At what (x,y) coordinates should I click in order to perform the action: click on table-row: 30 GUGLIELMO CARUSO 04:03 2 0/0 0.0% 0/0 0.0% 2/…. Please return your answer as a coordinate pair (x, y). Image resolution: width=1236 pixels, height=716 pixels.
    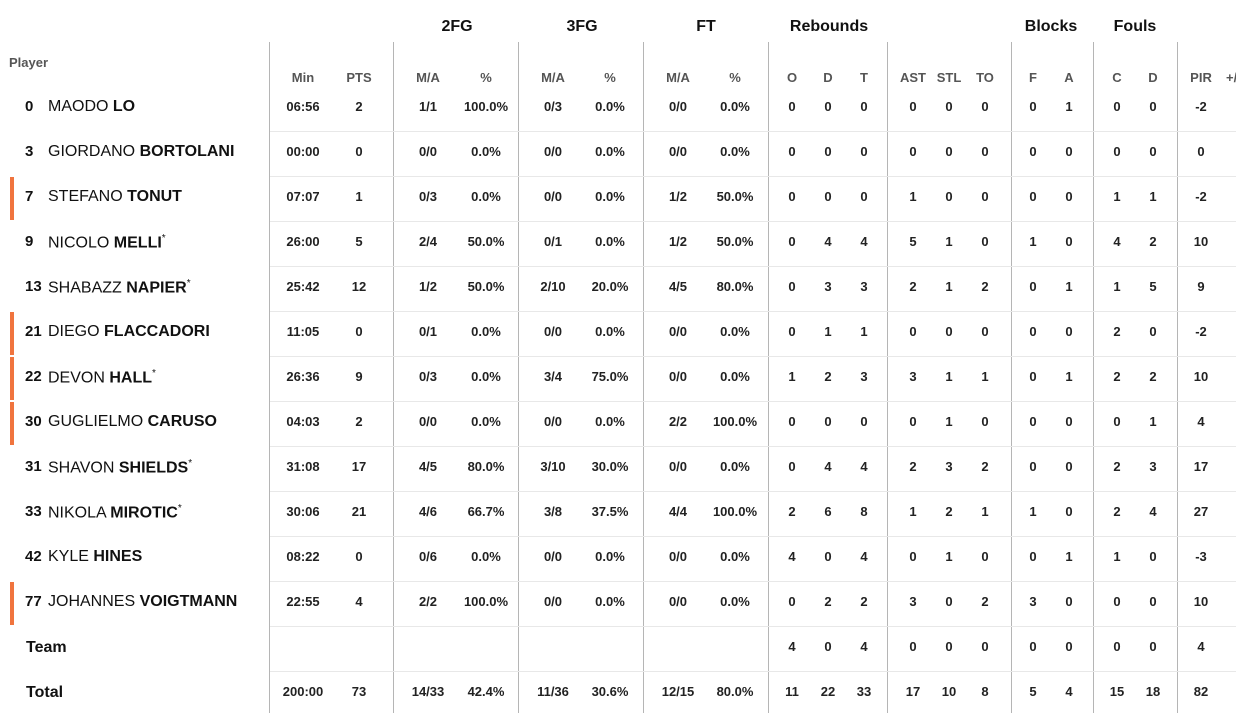
    Looking at the image, I should click on (623, 423).